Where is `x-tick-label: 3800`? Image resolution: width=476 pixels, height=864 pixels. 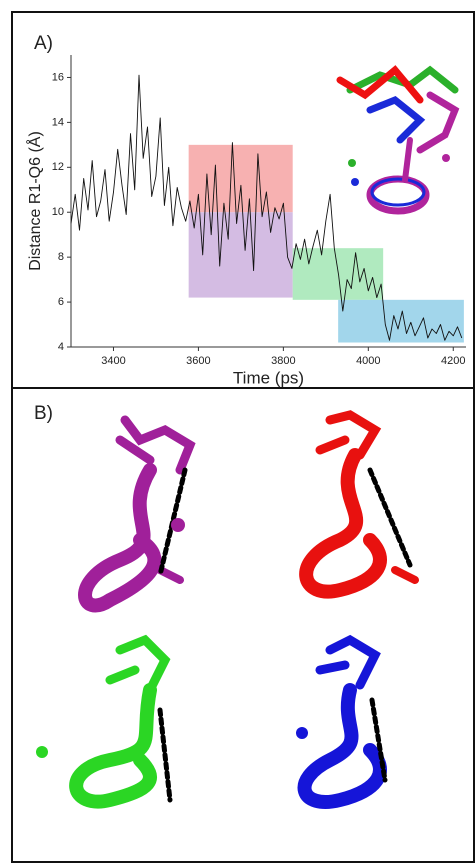
x-tick-label: 3800 is located at coordinates (283, 361).